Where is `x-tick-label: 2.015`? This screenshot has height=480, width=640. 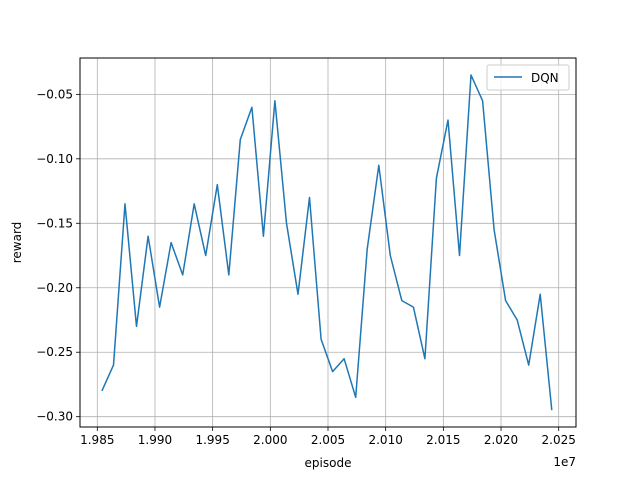
x-tick-label: 2.015 is located at coordinates (443, 440).